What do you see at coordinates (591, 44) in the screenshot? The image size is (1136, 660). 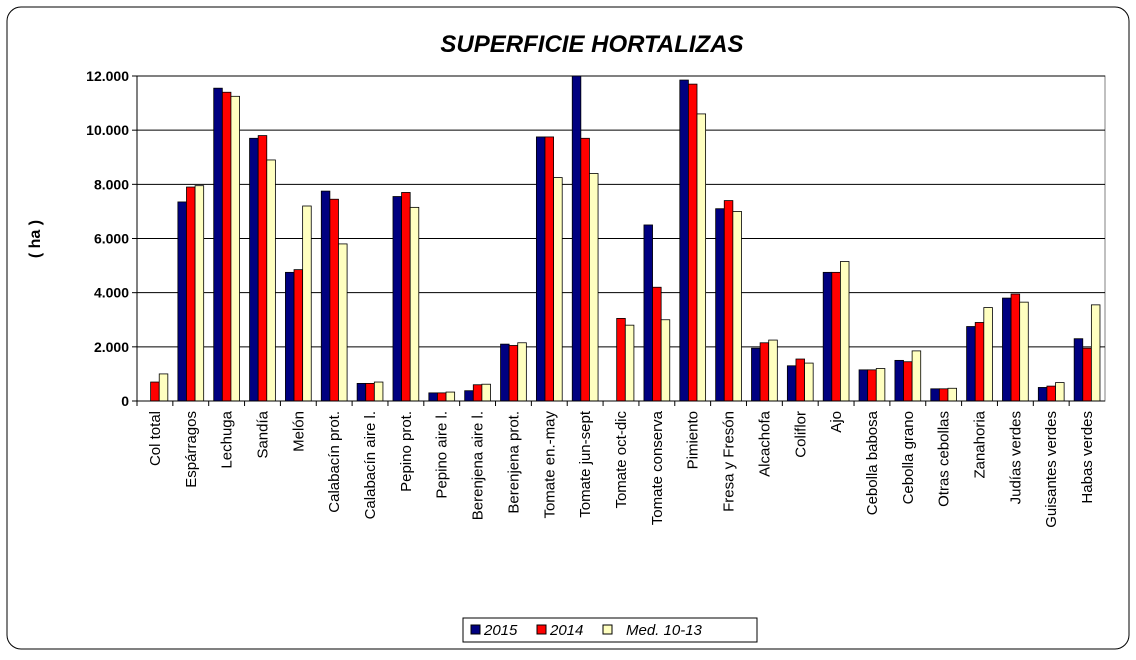 I see `chart-title: SUPERFICIE HORTALIZAS` at bounding box center [591, 44].